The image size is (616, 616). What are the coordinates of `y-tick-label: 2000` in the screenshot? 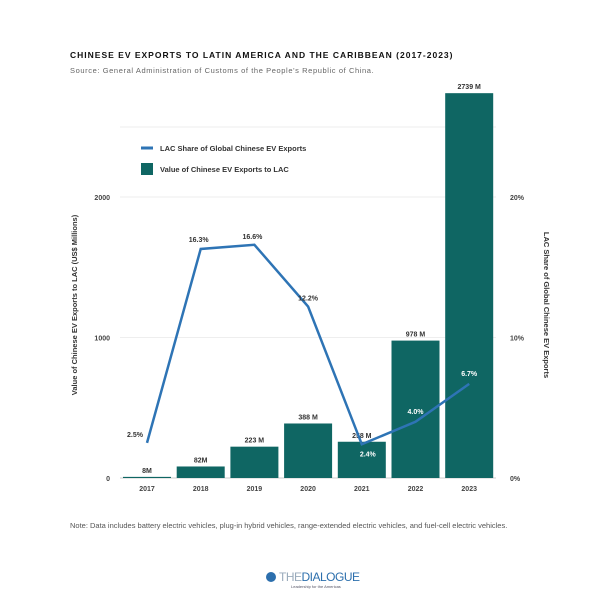 It's located at (102, 198).